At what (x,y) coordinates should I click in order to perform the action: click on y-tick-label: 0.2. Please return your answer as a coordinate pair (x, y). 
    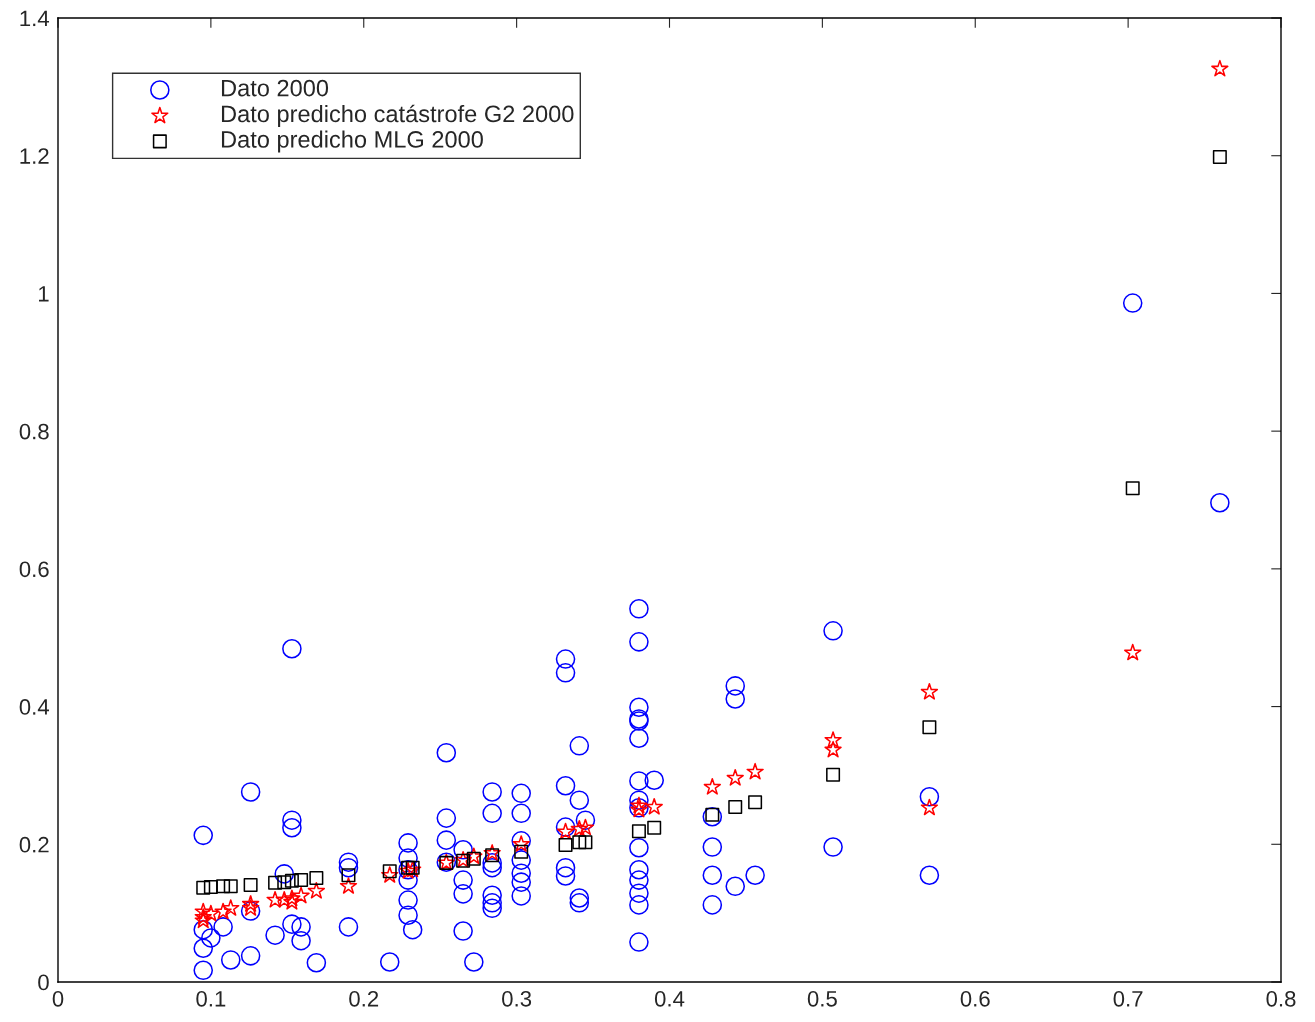
    Looking at the image, I should click on (34, 844).